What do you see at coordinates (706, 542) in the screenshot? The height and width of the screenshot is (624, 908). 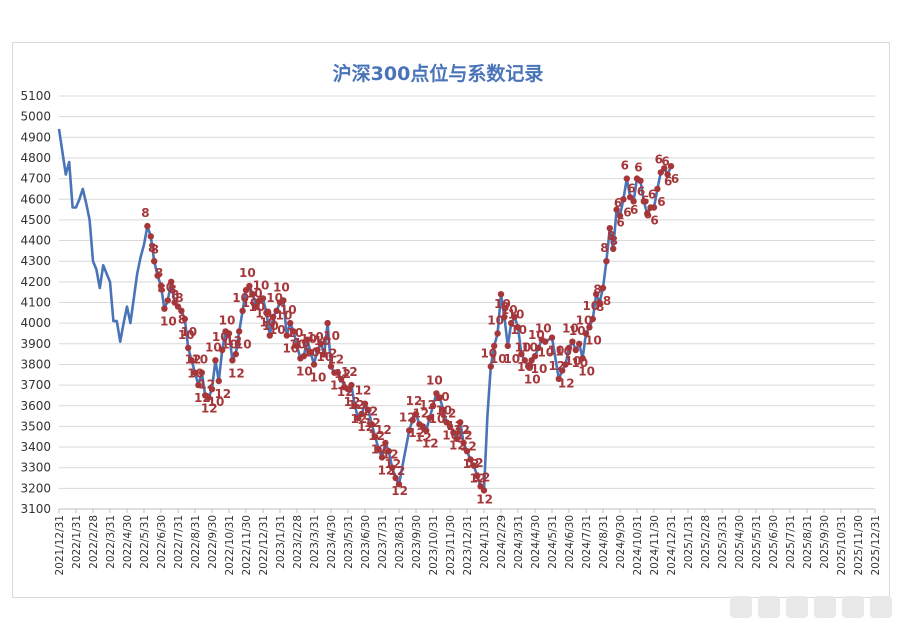 I see `x-tick-label: 2025/2/28` at bounding box center [706, 542].